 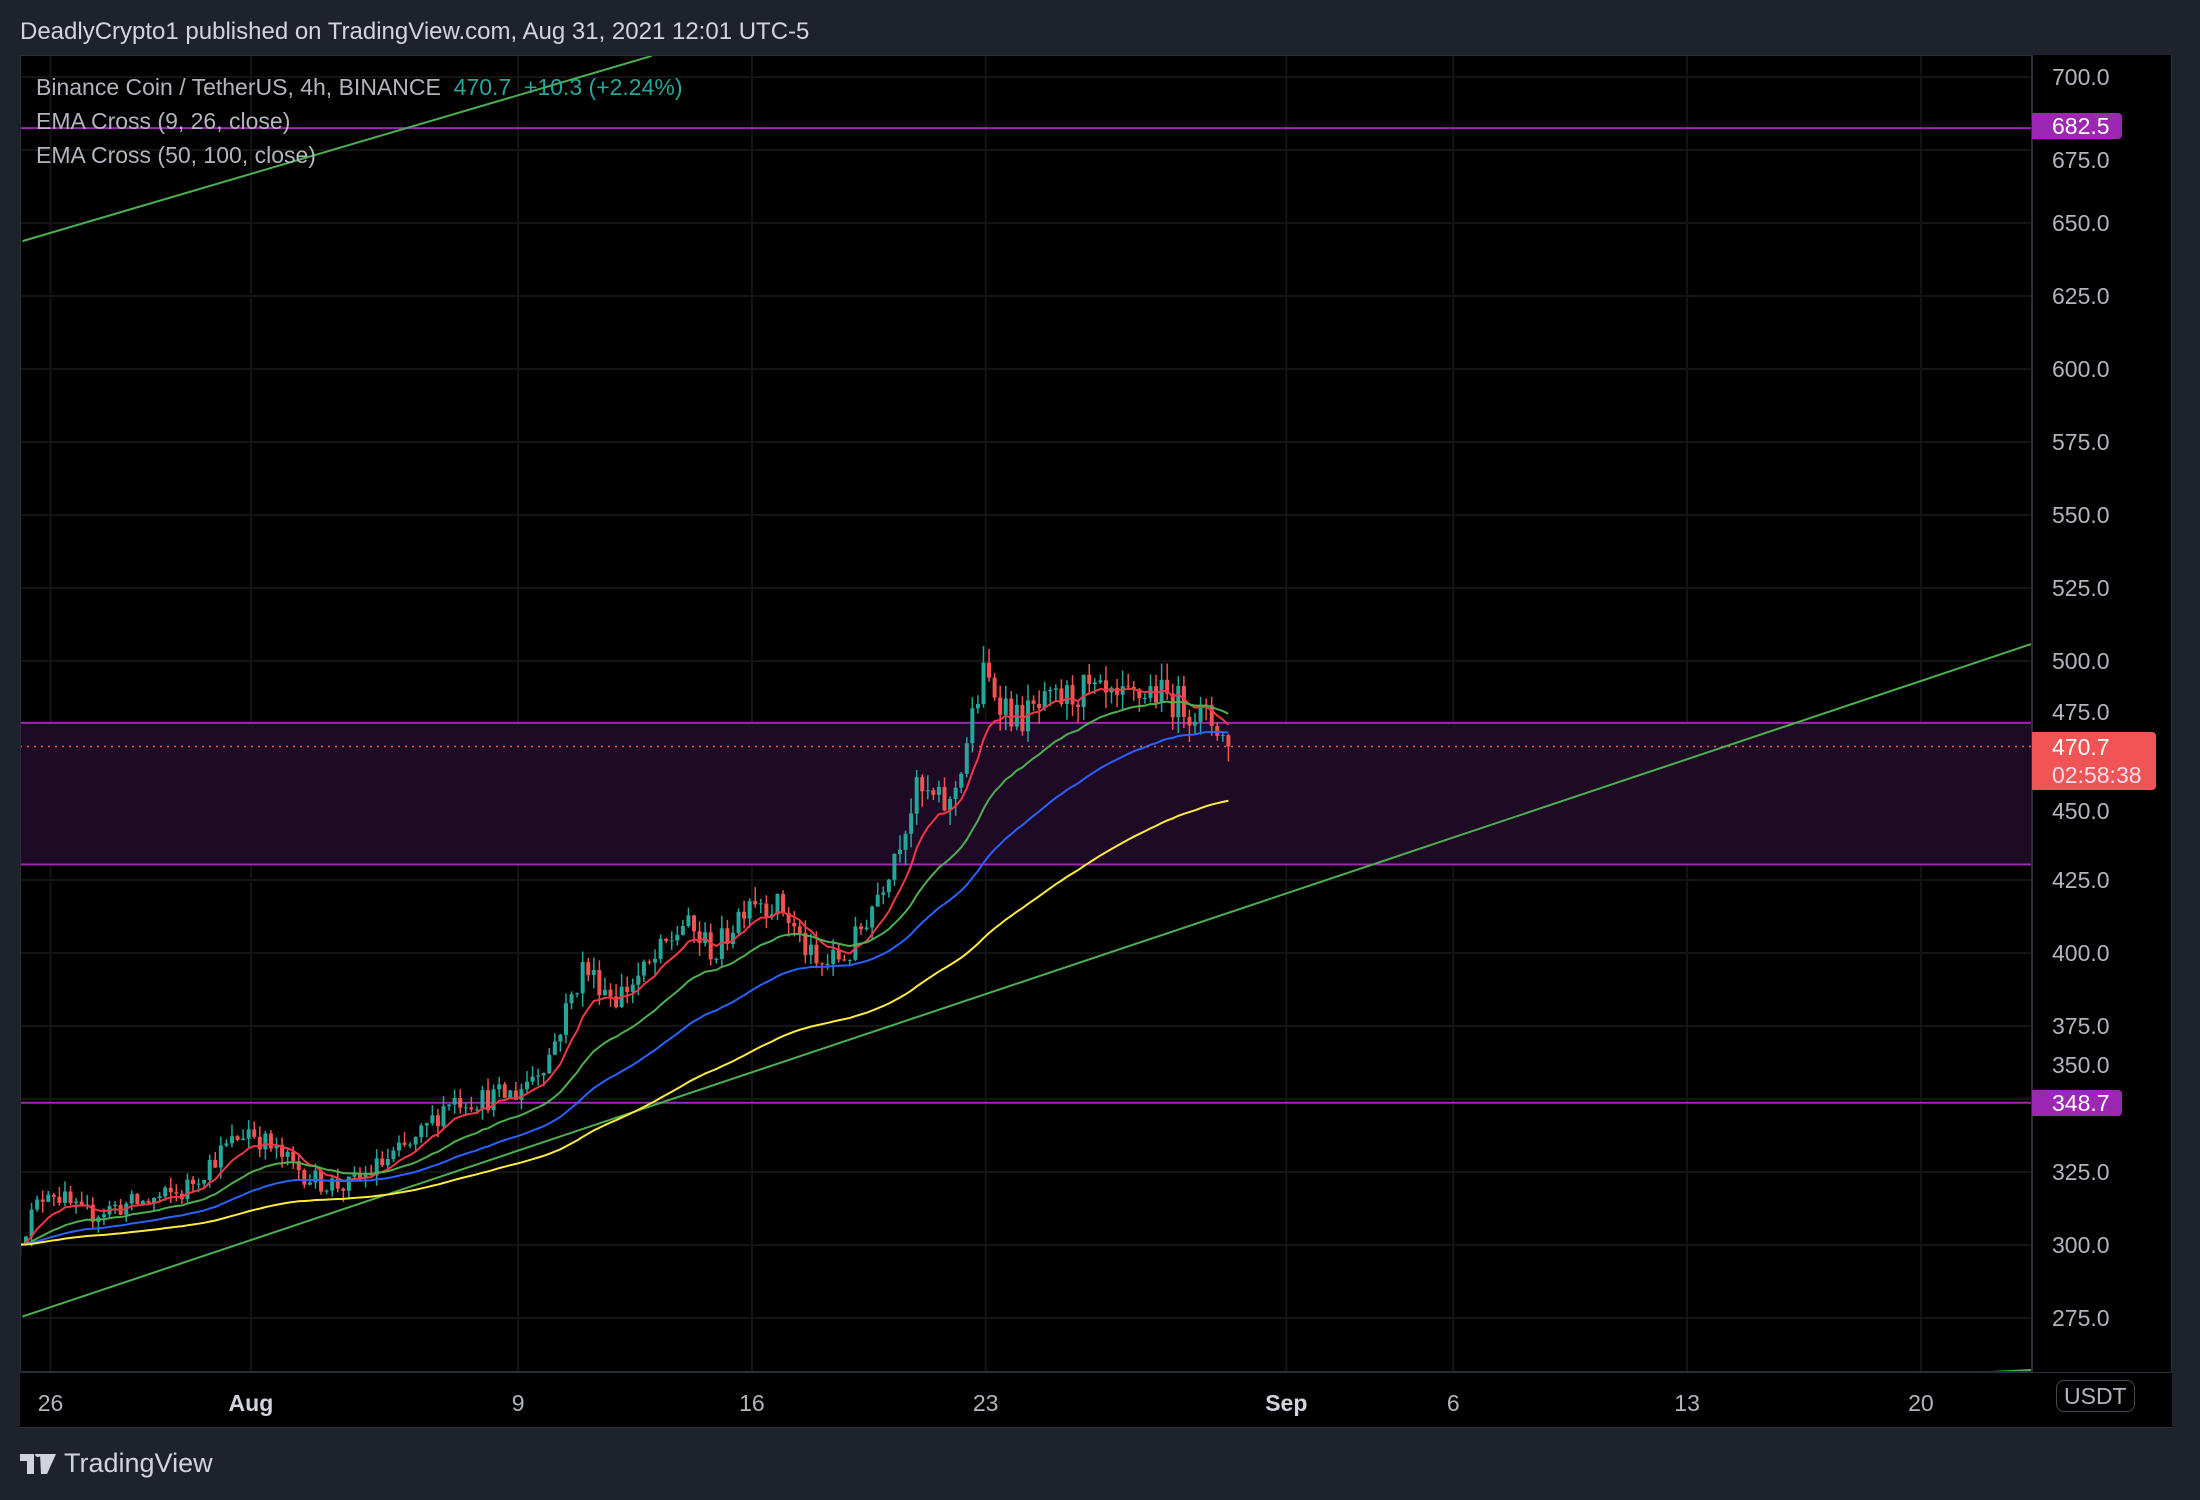 What do you see at coordinates (50, 1403) in the screenshot?
I see `time-tick-label: 26` at bounding box center [50, 1403].